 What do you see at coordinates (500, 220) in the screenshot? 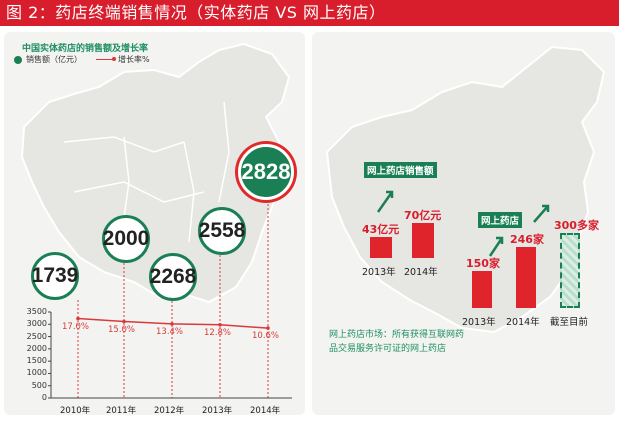
I see `online-stores-title: 网上药店` at bounding box center [500, 220].